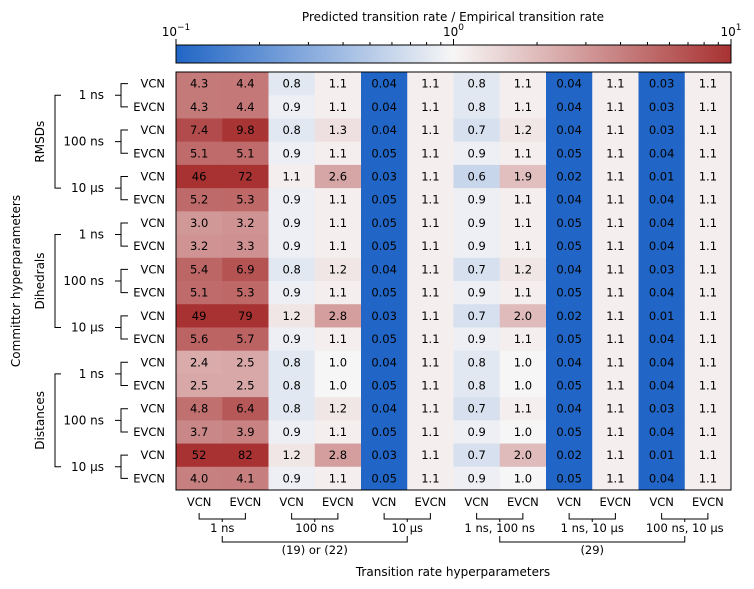 Image resolution: width=754 pixels, height=589 pixels. What do you see at coordinates (592, 550) in the screenshot?
I see `column-supergroup-label: (29)` at bounding box center [592, 550].